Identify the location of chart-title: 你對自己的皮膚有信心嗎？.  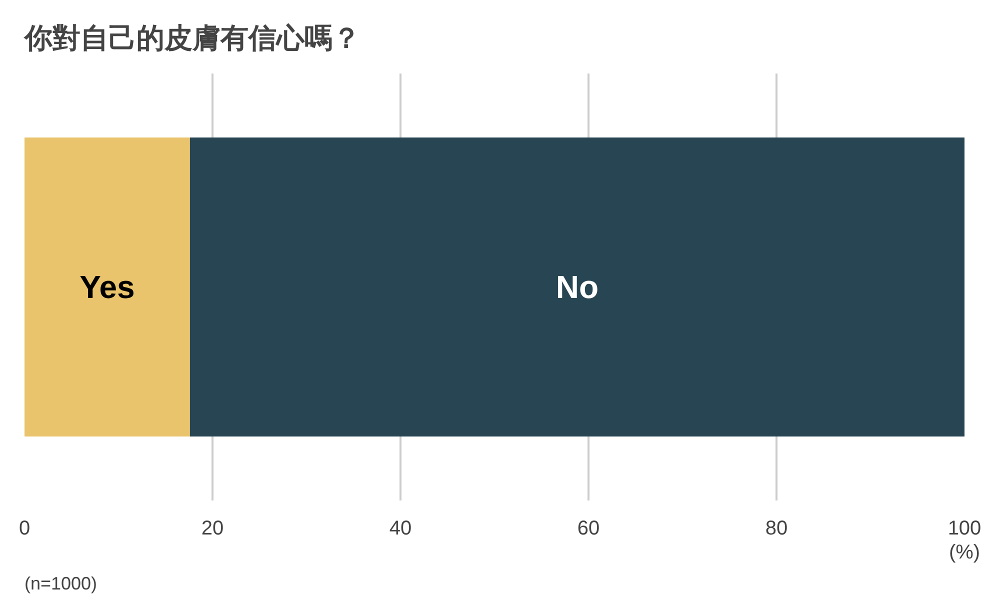
(191, 38).